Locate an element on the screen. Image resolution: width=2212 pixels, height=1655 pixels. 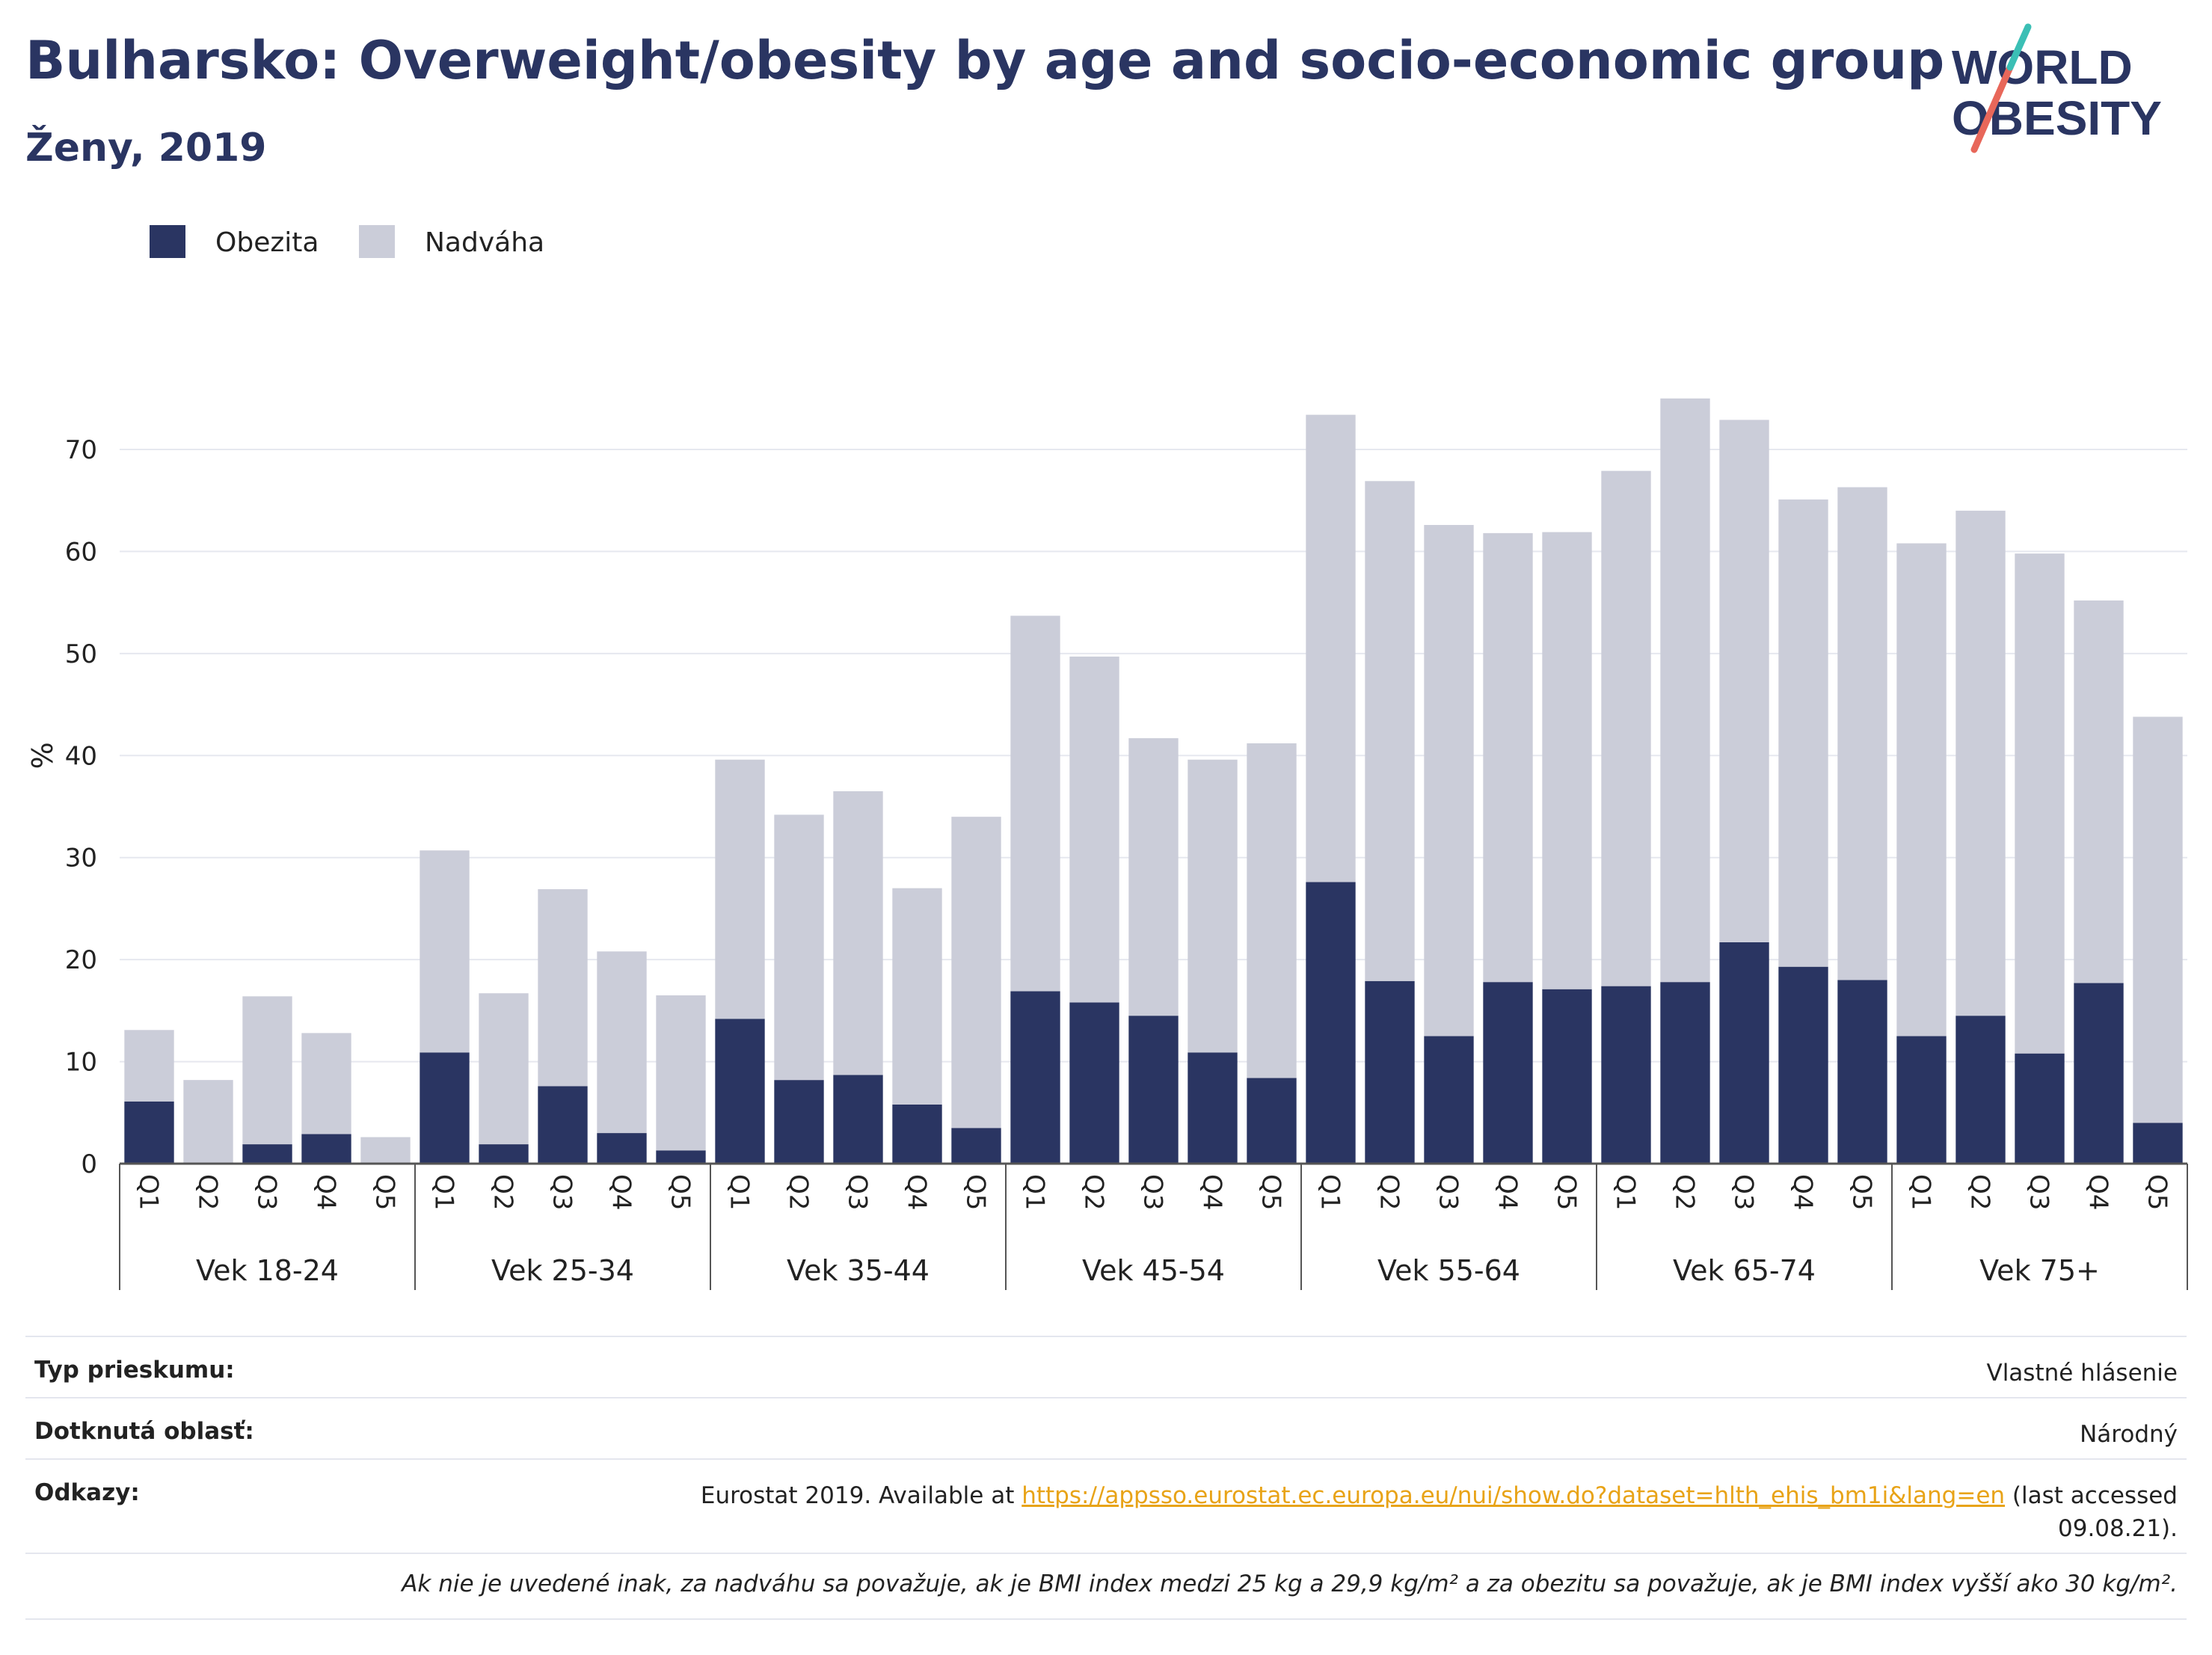
y-tick-label: 30 is located at coordinates (81, 858).